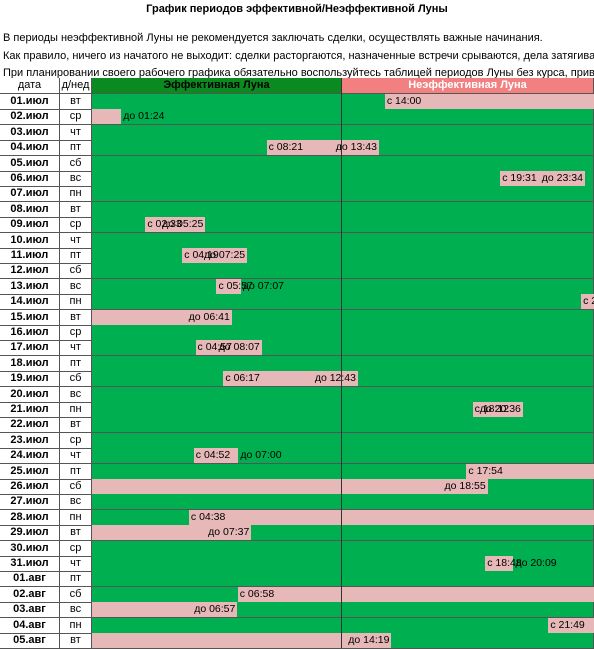 The width and height of the screenshot is (594, 649). I want to click on header-cell: д/нед, so click(76, 86).